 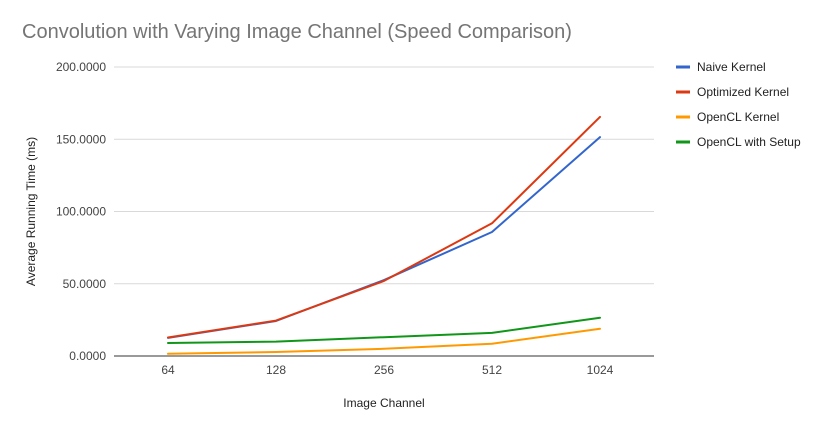 I want to click on y-tick-label: 200.0000, so click(x=81, y=67).